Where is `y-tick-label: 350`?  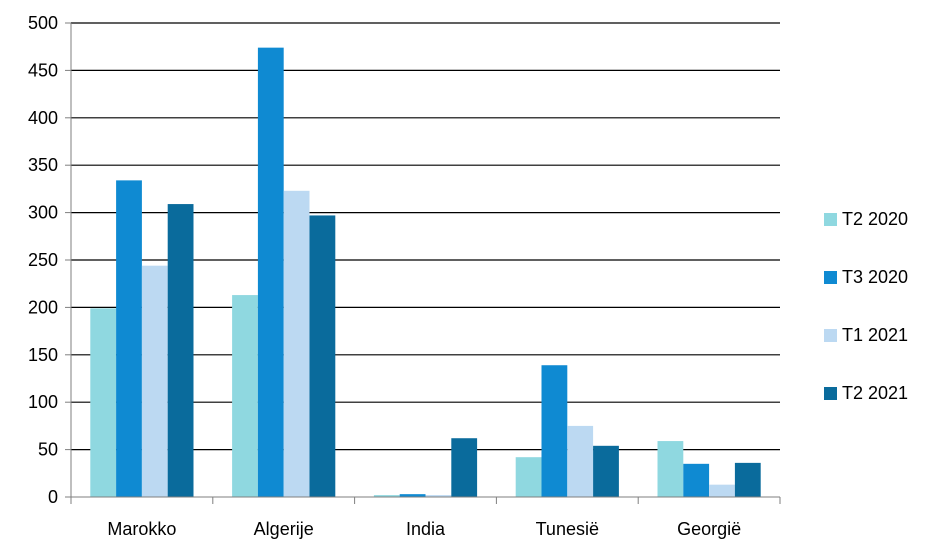 y-tick-label: 350 is located at coordinates (43, 165).